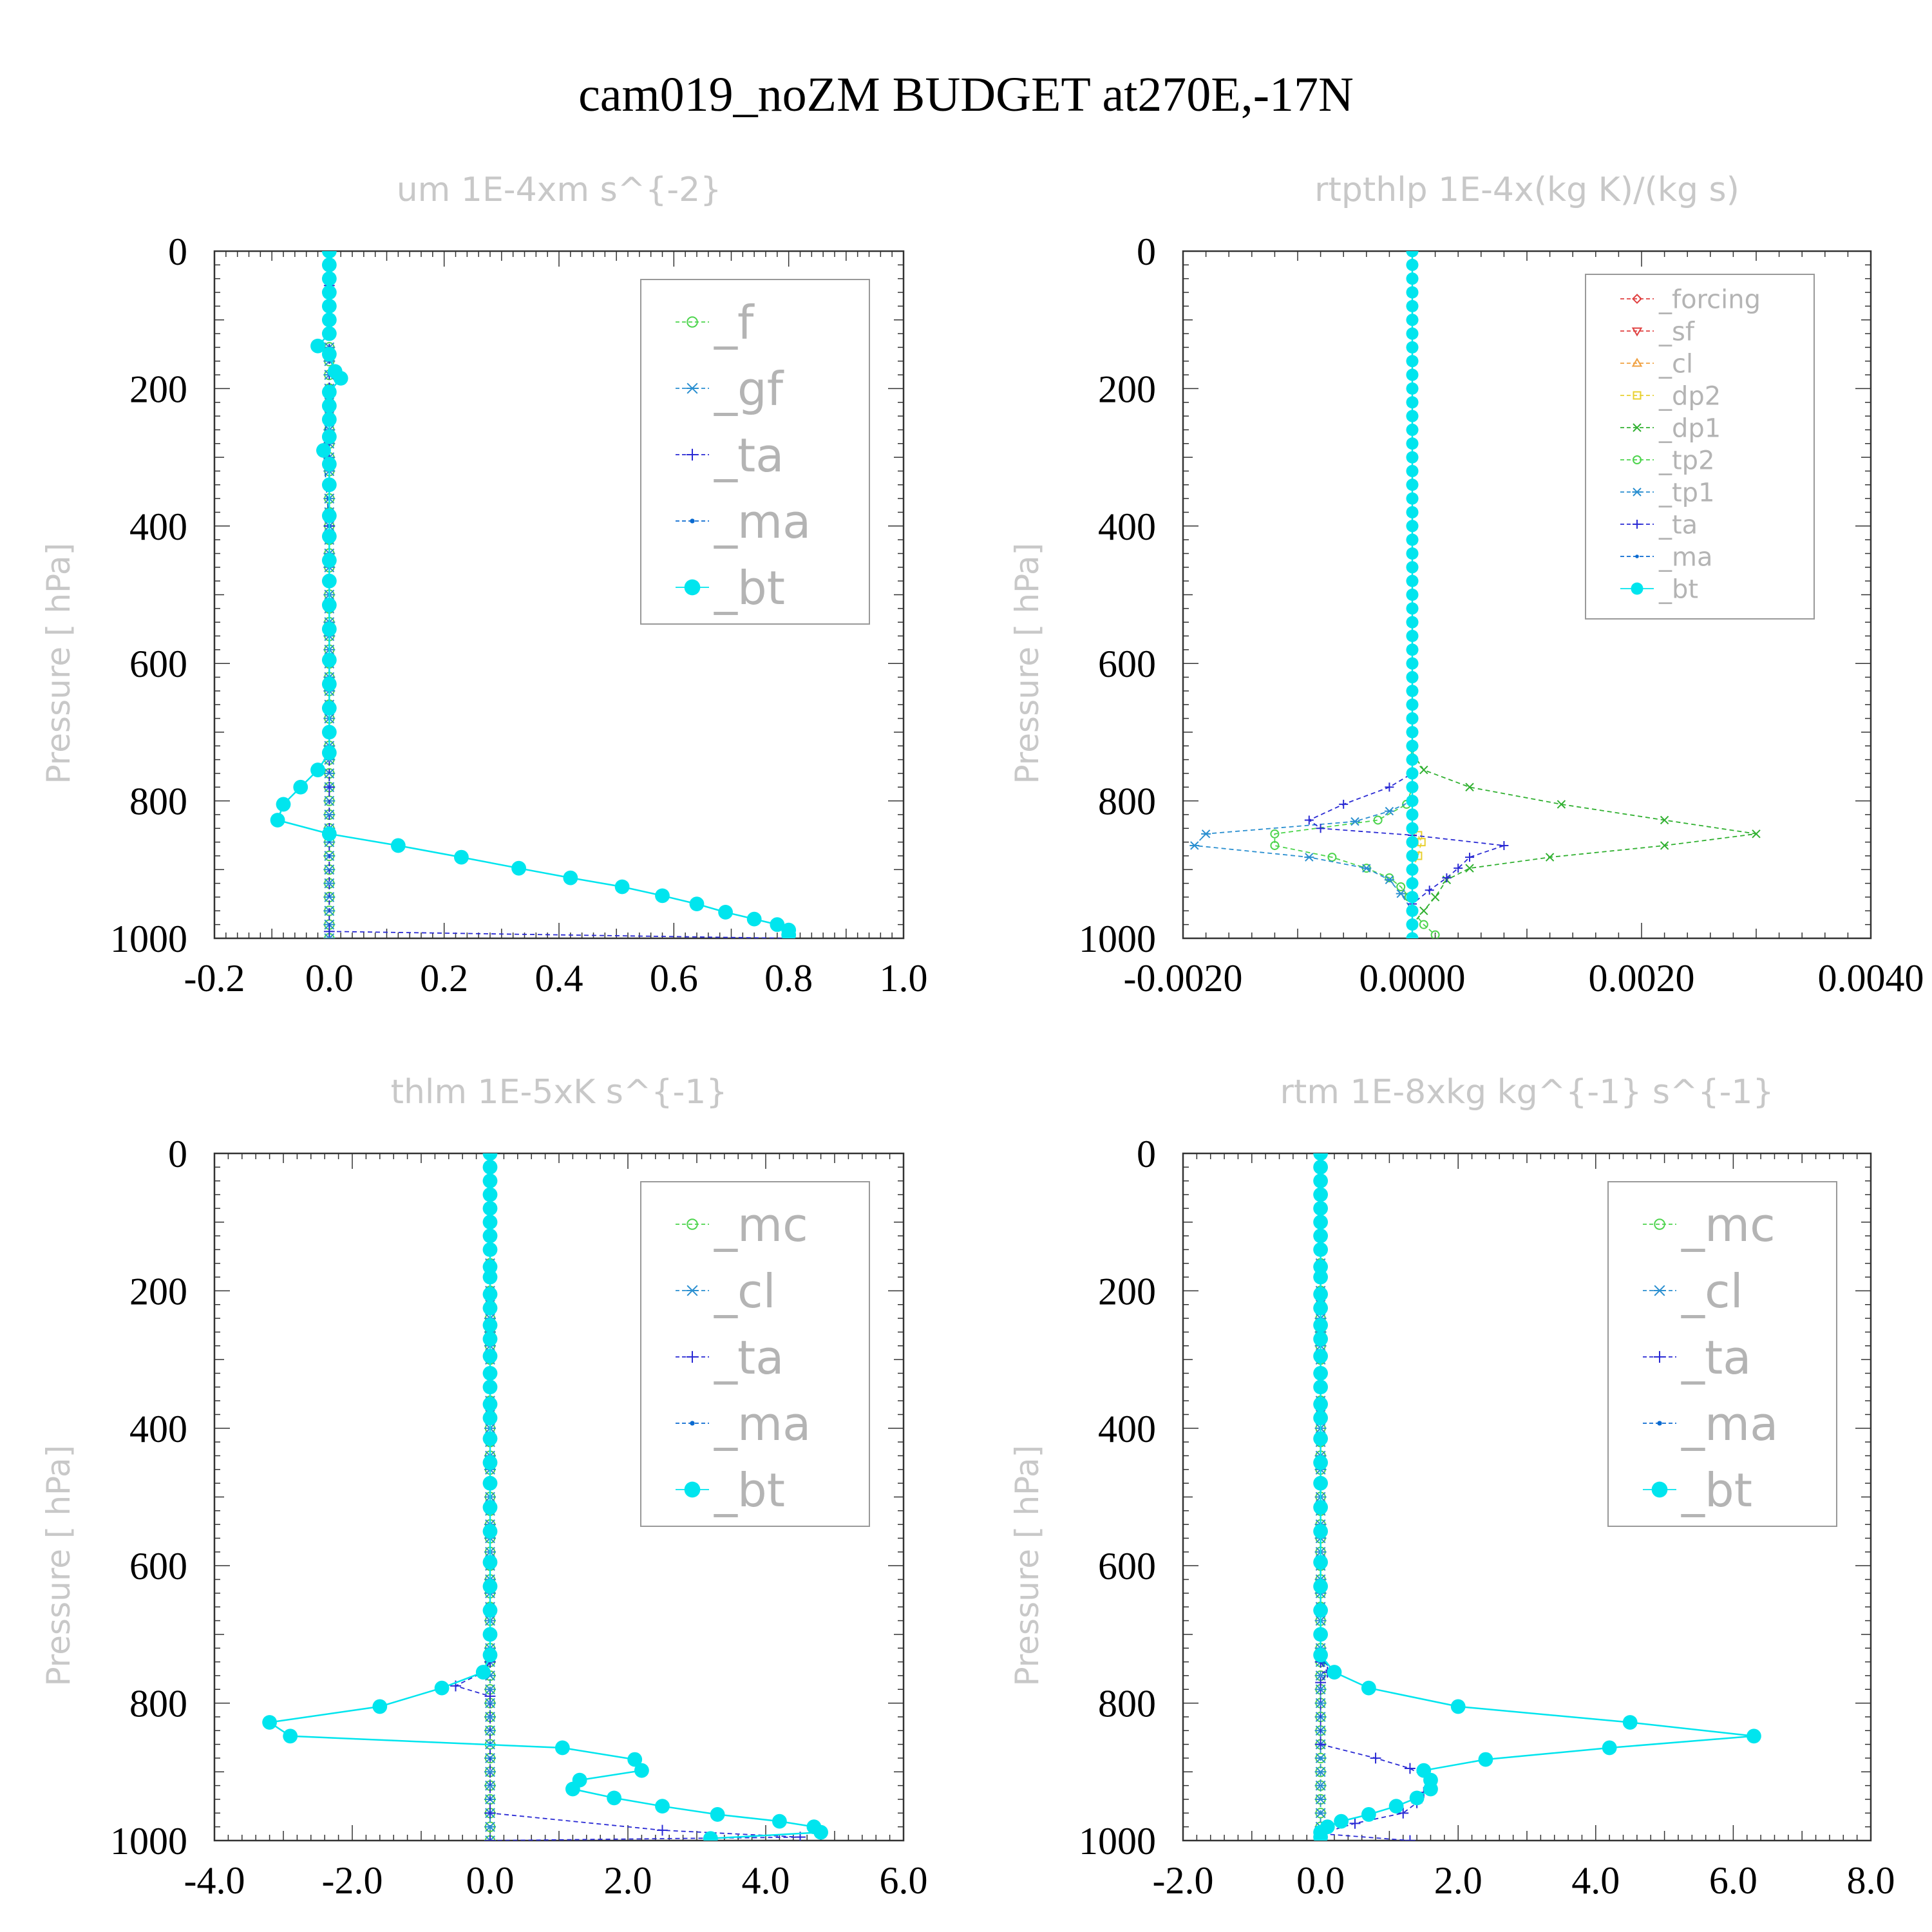 The width and height of the screenshot is (1932, 1932). I want to click on legend: _mc _cl _ta _ma _bt, so click(1722, 1354).